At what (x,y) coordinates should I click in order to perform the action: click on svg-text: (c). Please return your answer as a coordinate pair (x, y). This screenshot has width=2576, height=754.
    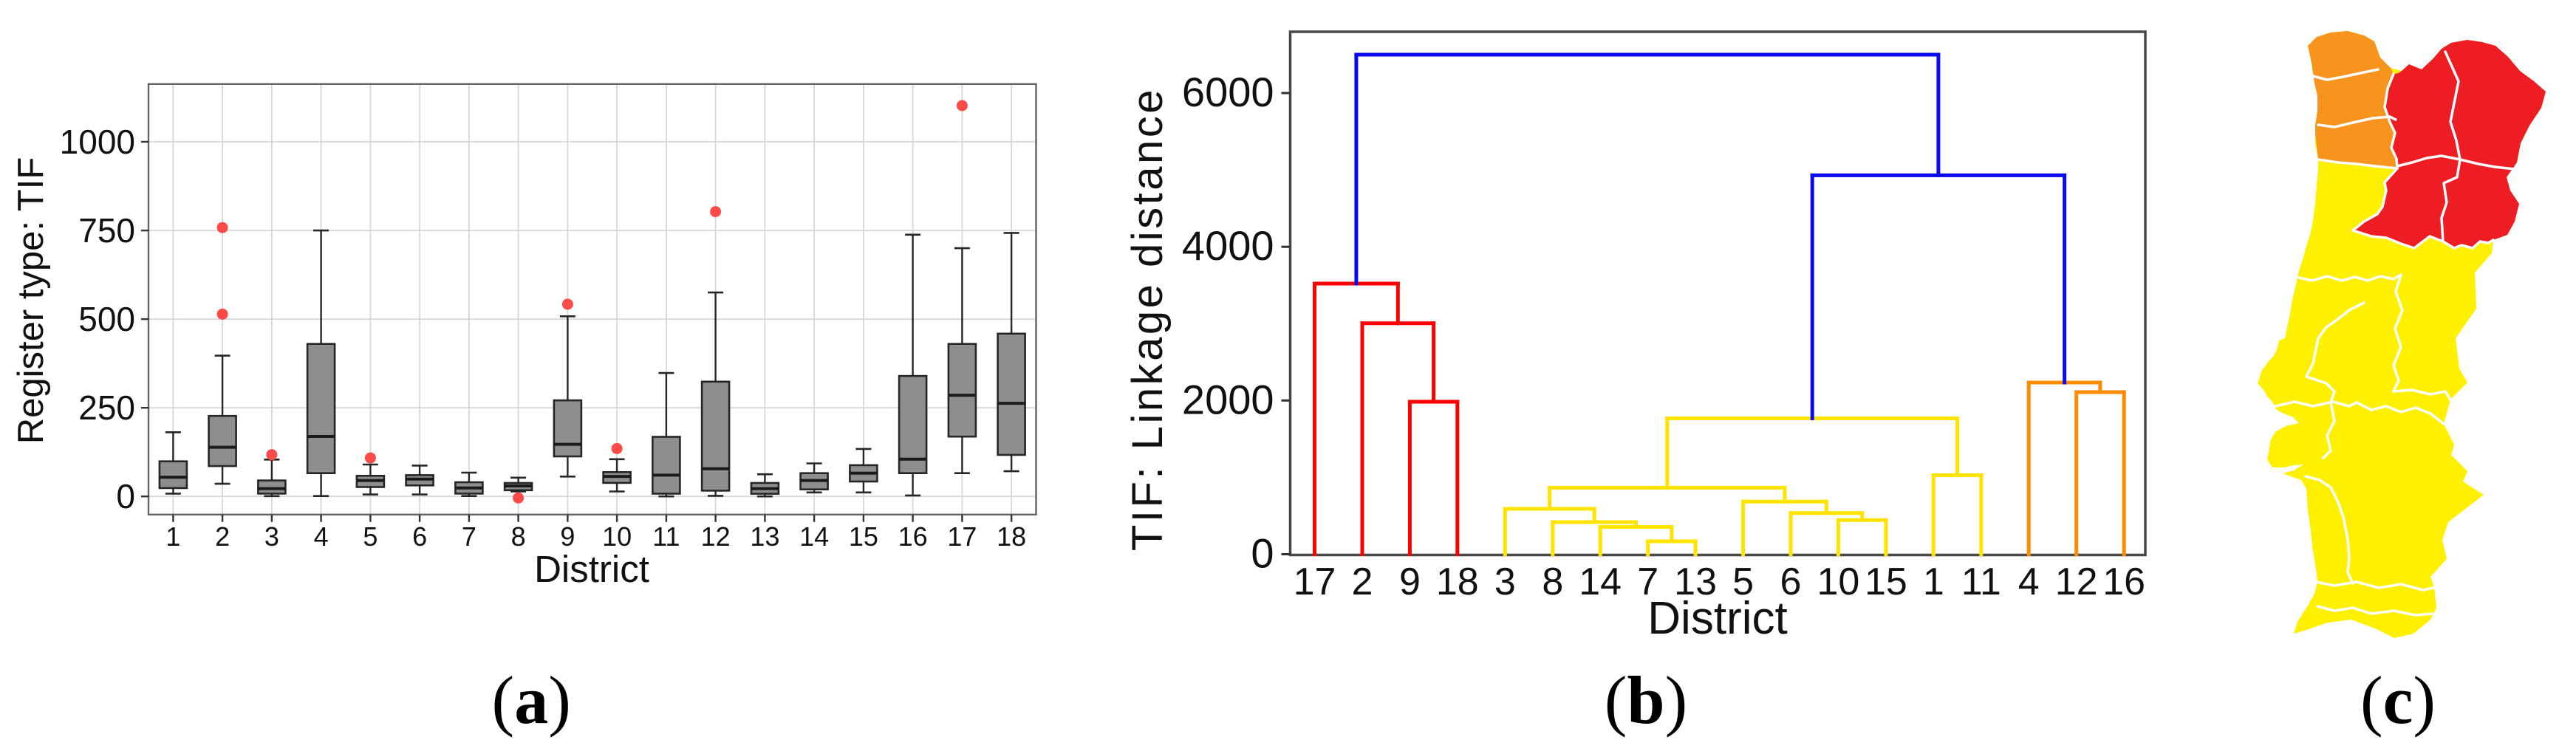
    Looking at the image, I should click on (2398, 700).